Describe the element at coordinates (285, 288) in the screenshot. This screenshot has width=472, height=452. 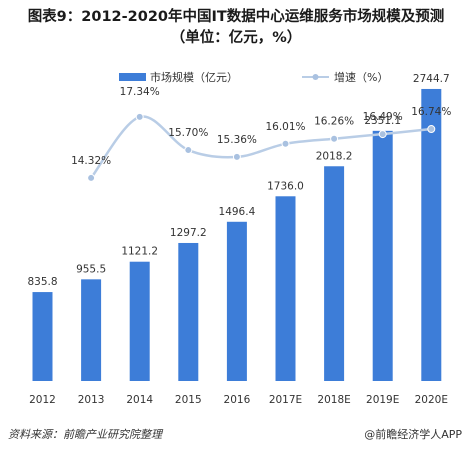
I see `bar-2017E` at that location.